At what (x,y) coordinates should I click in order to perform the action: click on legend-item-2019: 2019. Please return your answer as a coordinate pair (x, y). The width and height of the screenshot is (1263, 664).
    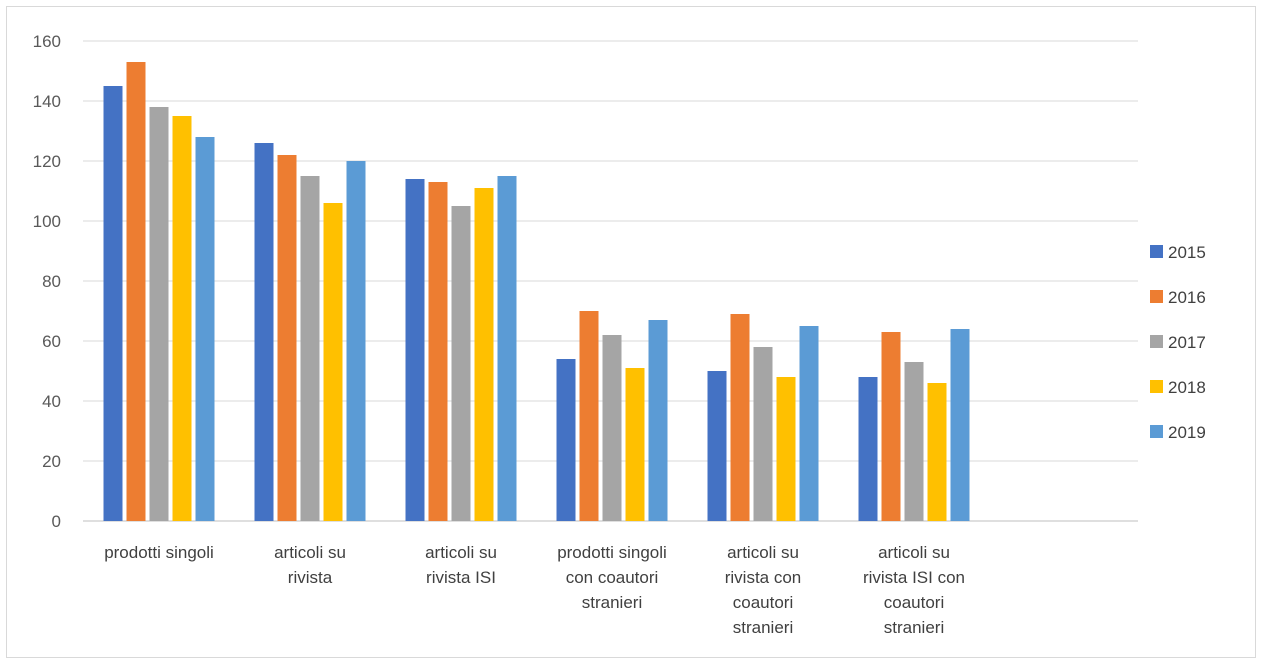
    Looking at the image, I should click on (1178, 432).